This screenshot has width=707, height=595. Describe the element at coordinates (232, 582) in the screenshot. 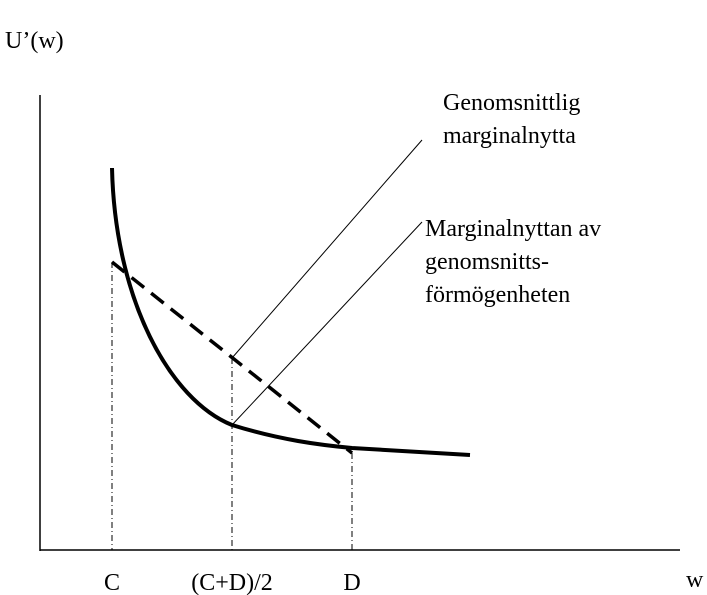

I see `x-label: (C+D)/2` at that location.